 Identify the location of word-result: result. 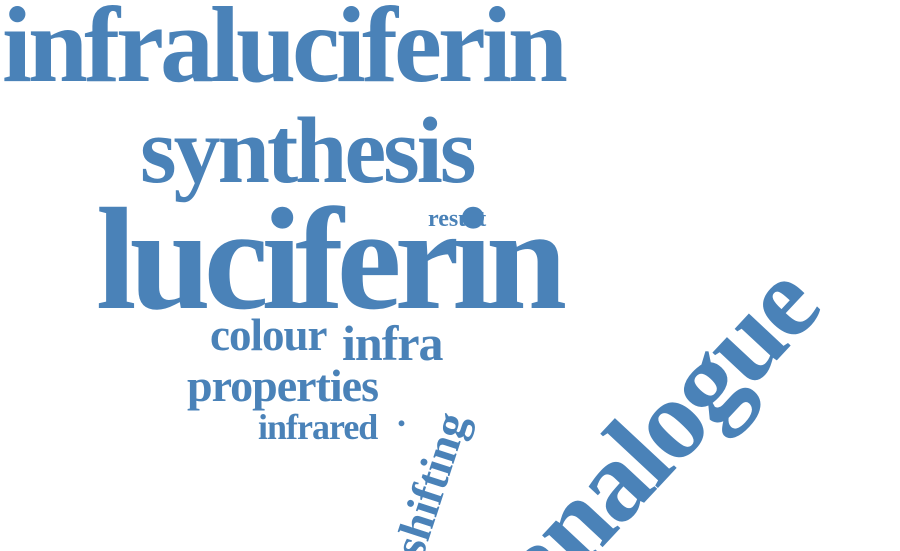
(457, 219).